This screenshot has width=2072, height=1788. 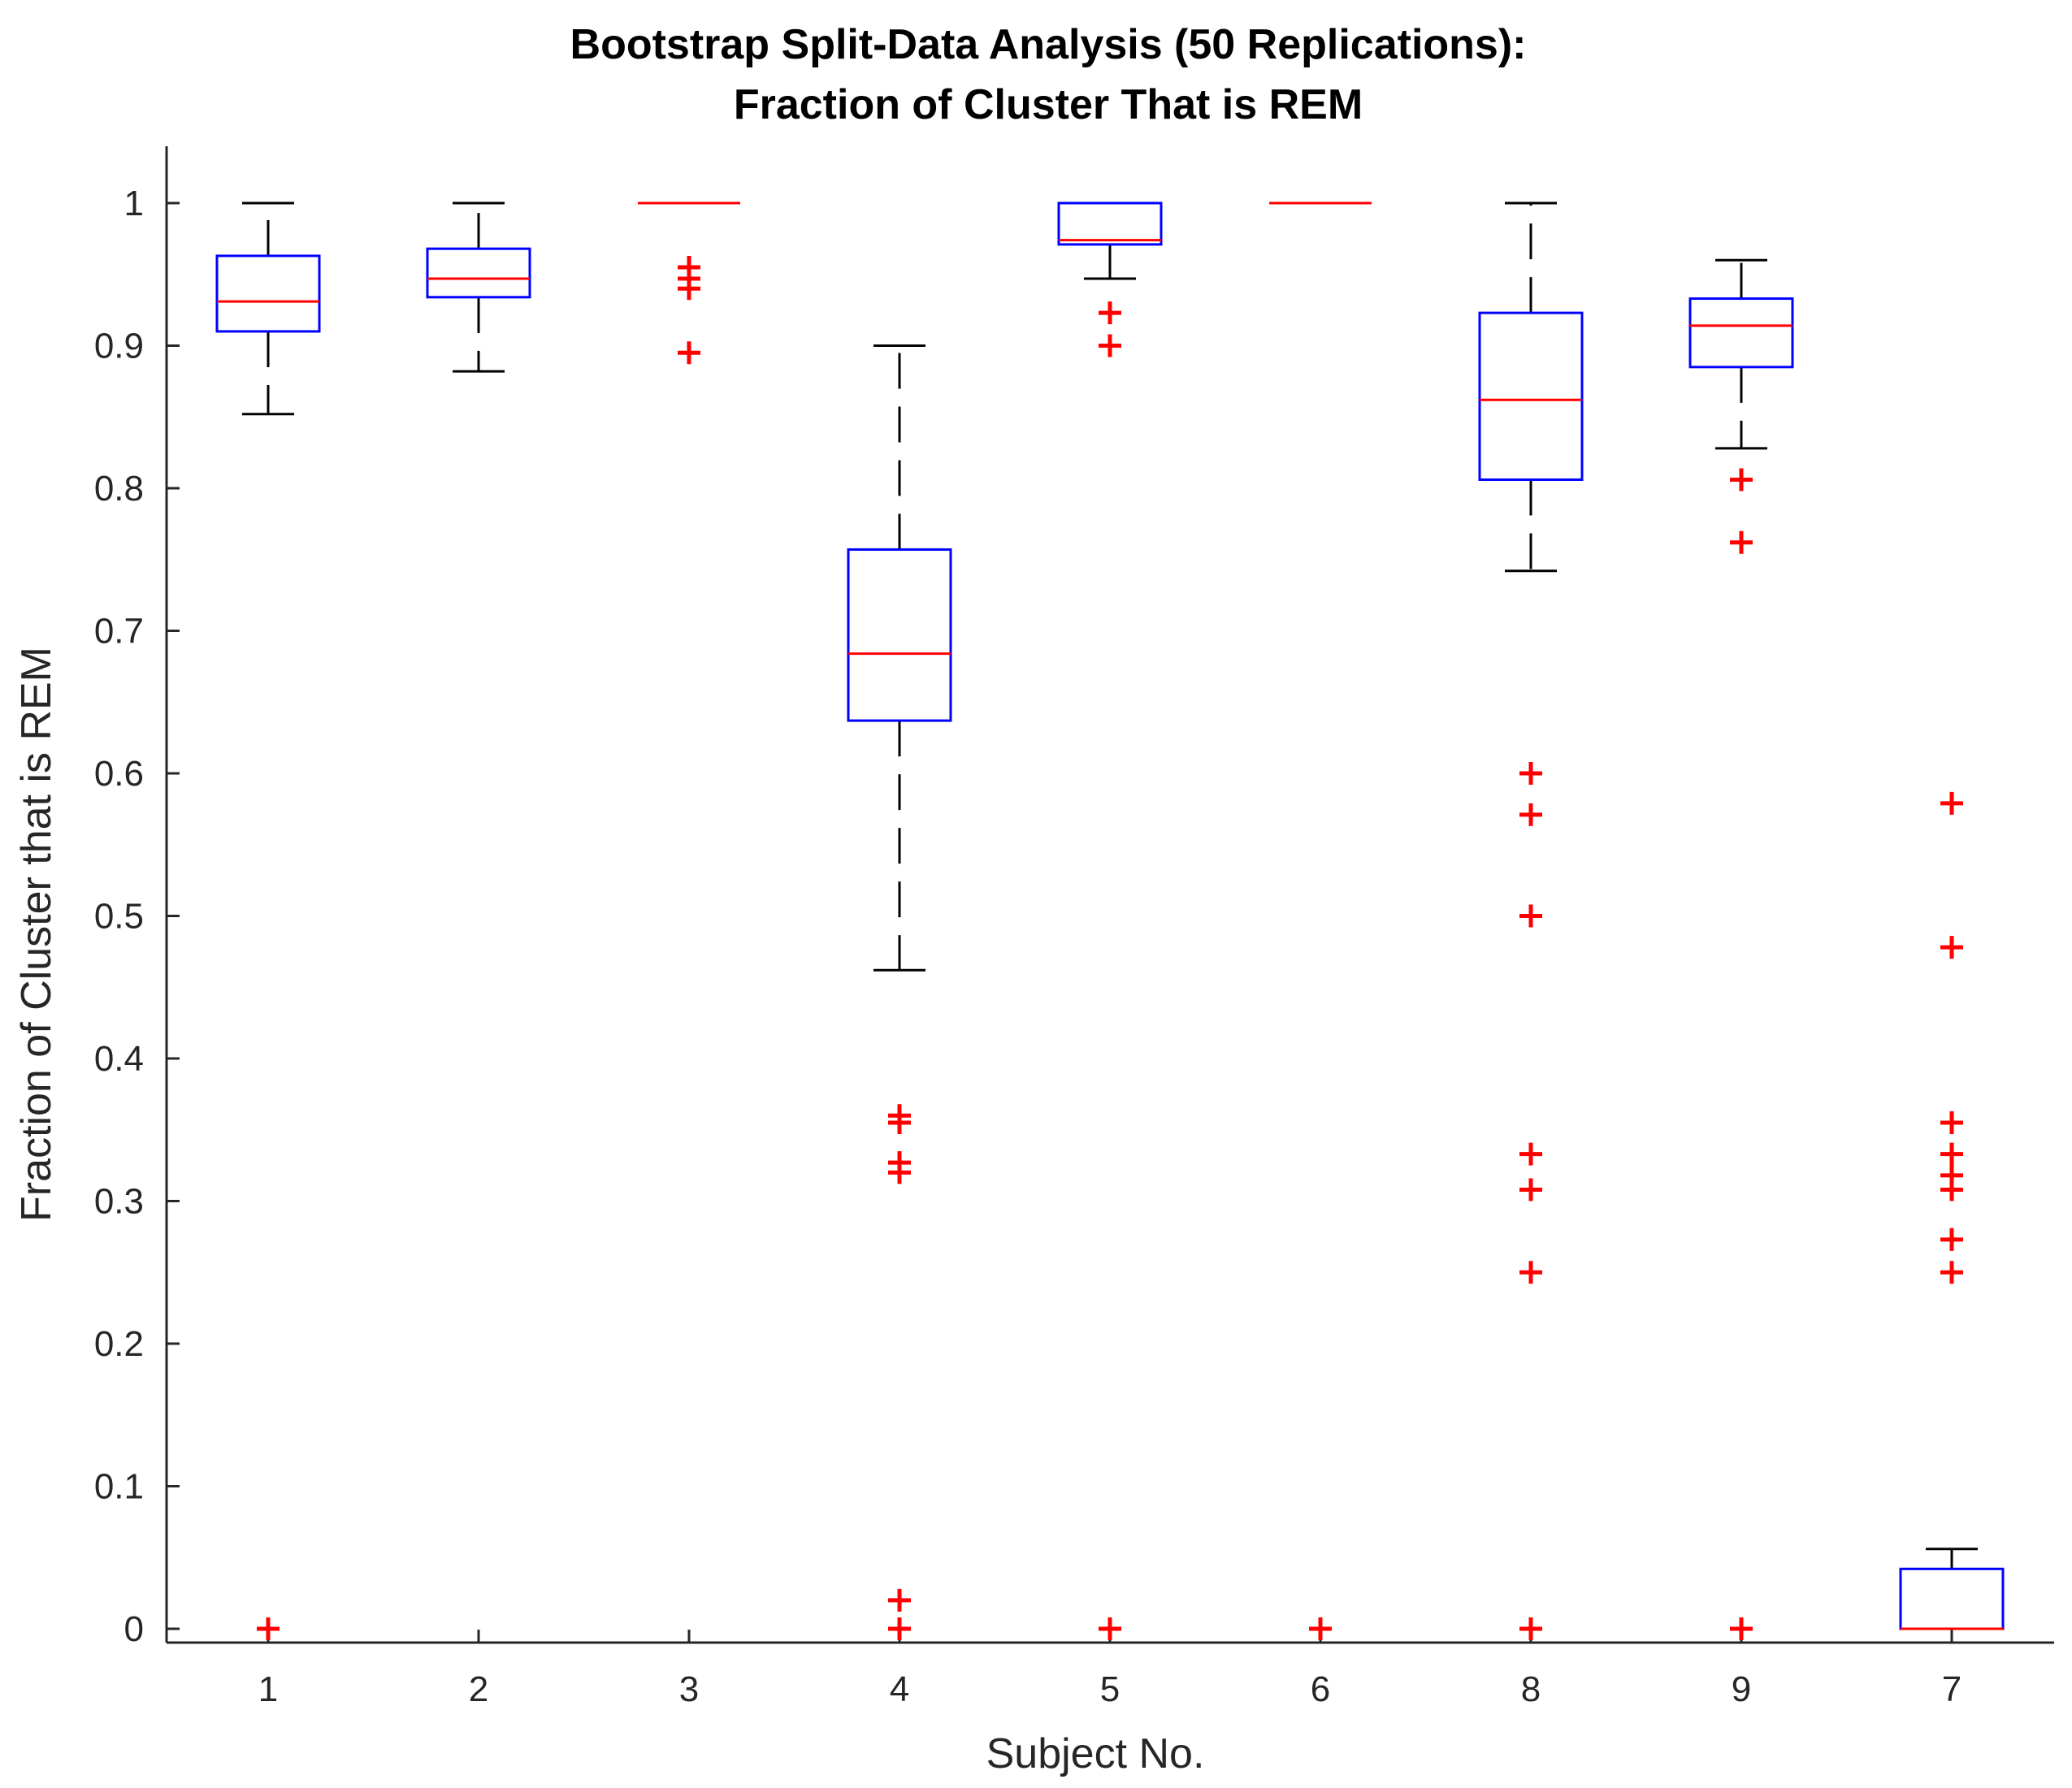 I want to click on y-tick-label: 0.8, so click(x=119, y=489).